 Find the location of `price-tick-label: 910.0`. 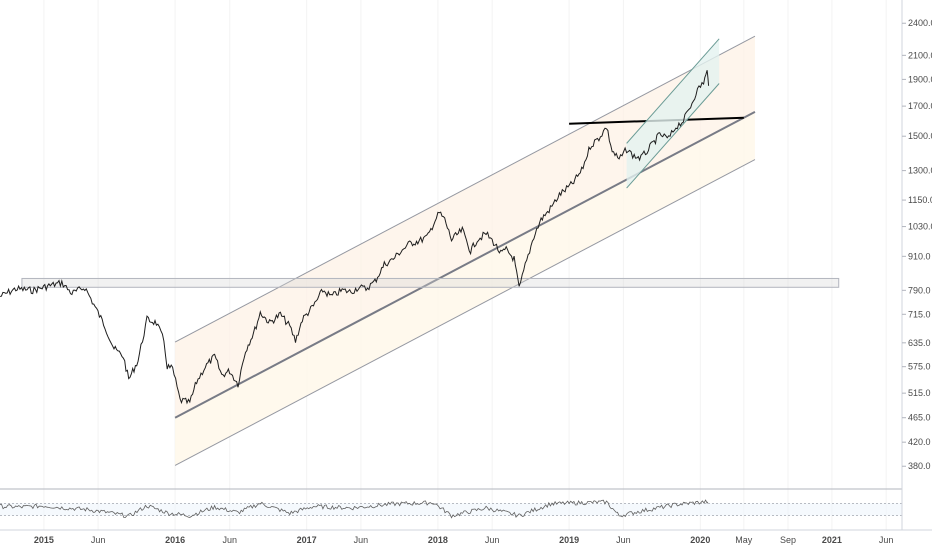

price-tick-label: 910.0 is located at coordinates (919, 256).